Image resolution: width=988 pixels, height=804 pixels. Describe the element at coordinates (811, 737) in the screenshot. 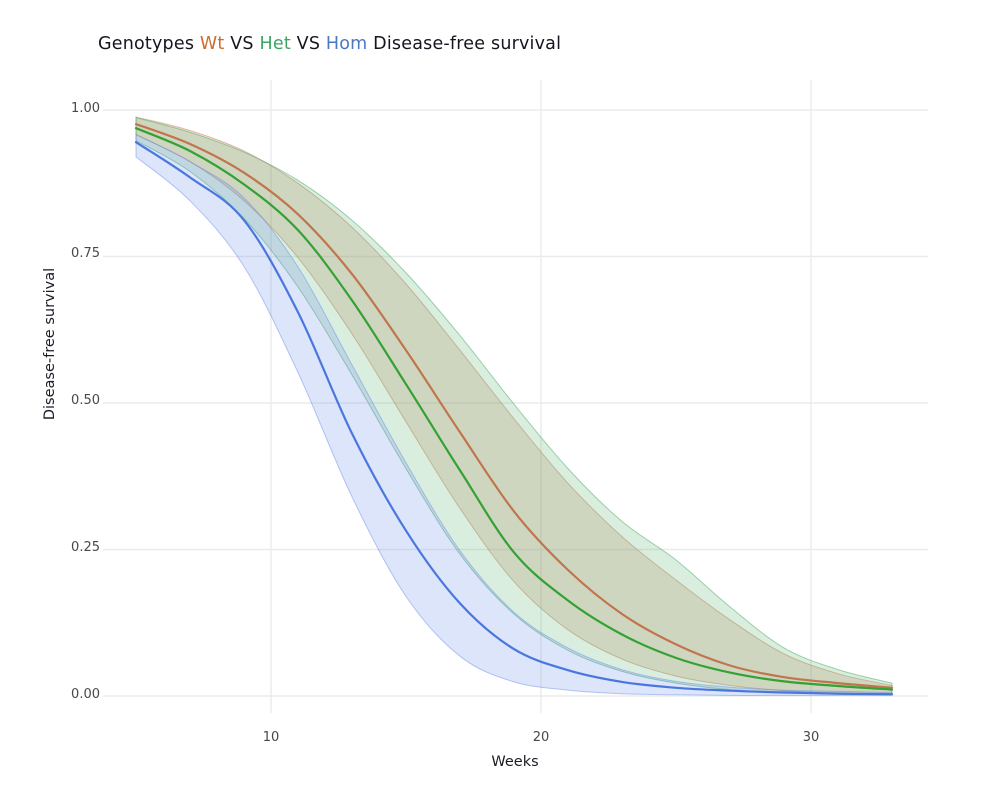

I see `x-tick-30: 30` at that location.